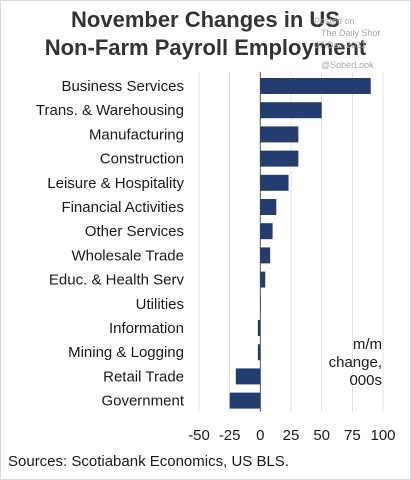  What do you see at coordinates (110, 110) in the screenshot?
I see `category-label: Trans. & Warehousing` at bounding box center [110, 110].